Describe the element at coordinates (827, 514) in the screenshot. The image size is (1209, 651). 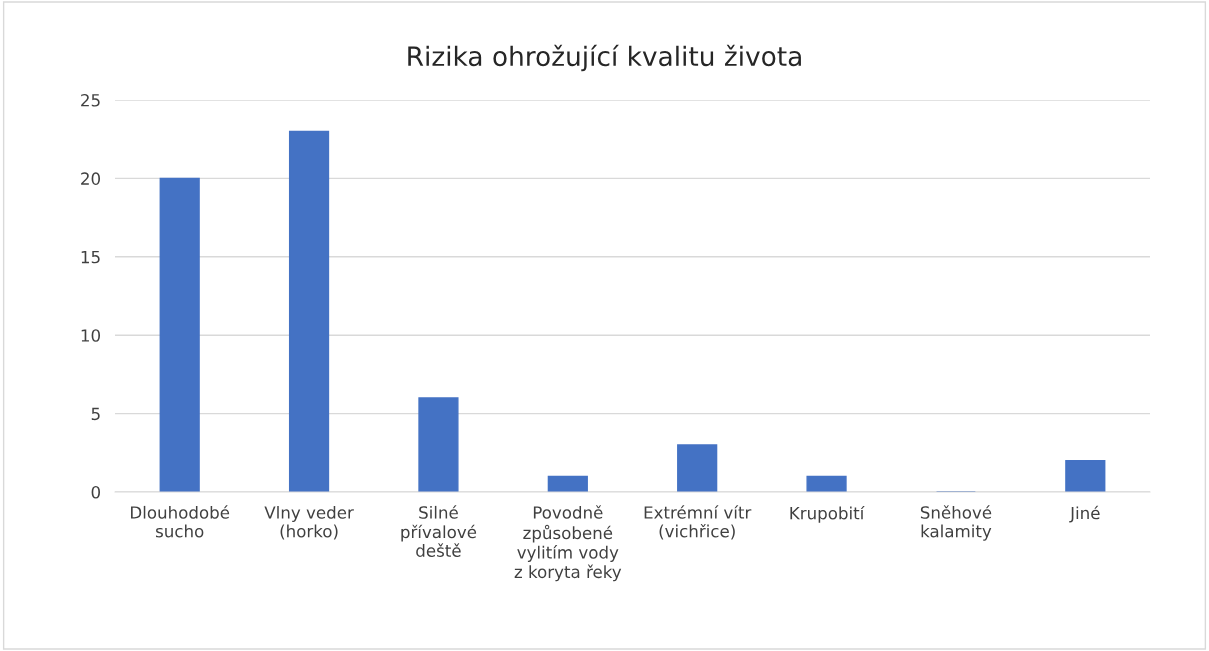
I see `x-tick-label: Krupobití` at that location.